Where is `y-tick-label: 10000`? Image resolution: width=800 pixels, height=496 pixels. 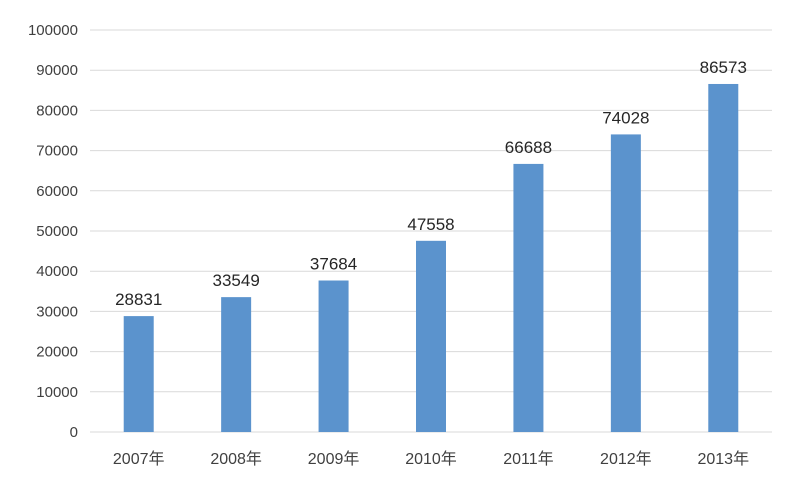
y-tick-label: 10000 is located at coordinates (57, 392).